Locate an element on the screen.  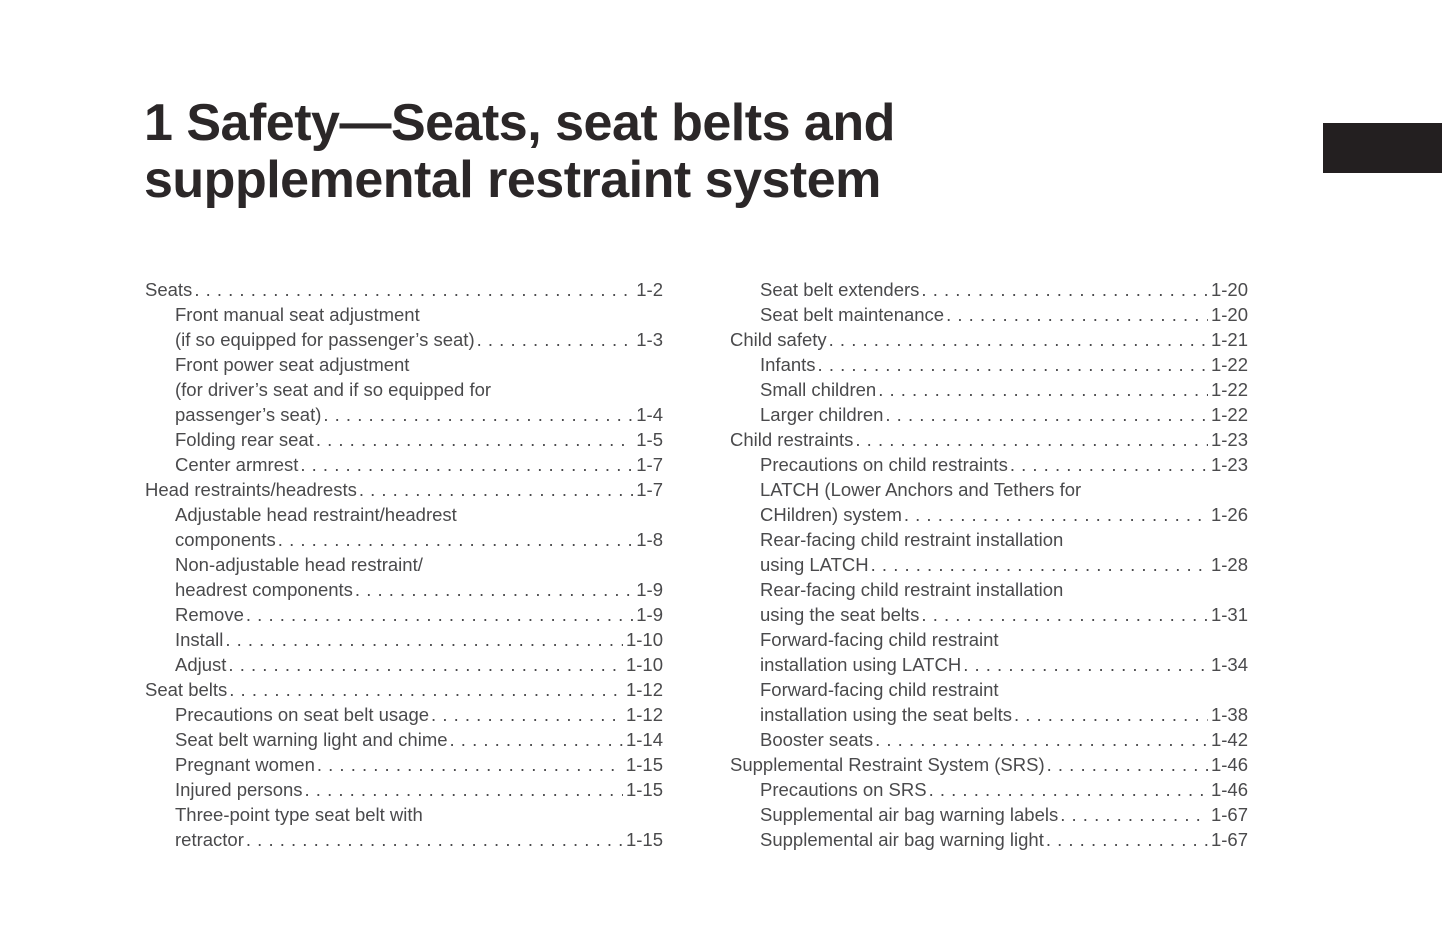
toc-entry-text: installation using the seat belts is located at coordinates (886, 714).